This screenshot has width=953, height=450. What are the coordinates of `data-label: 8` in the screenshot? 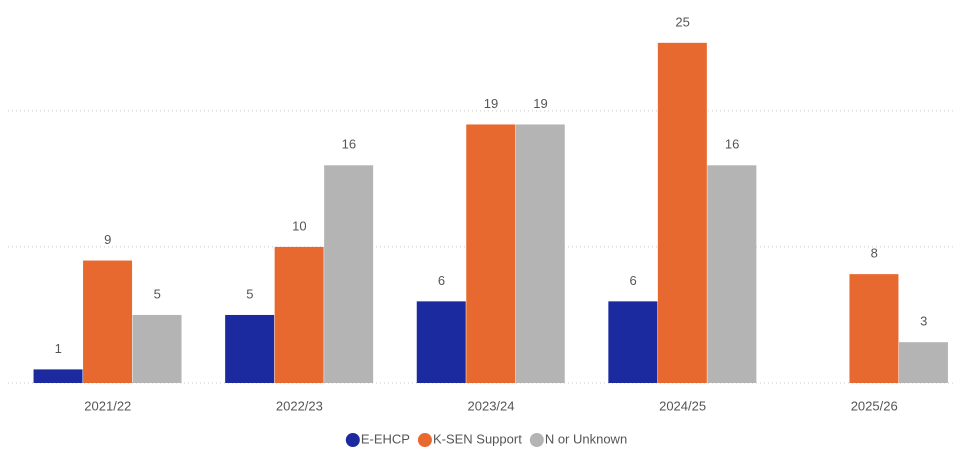 It's located at (874, 253).